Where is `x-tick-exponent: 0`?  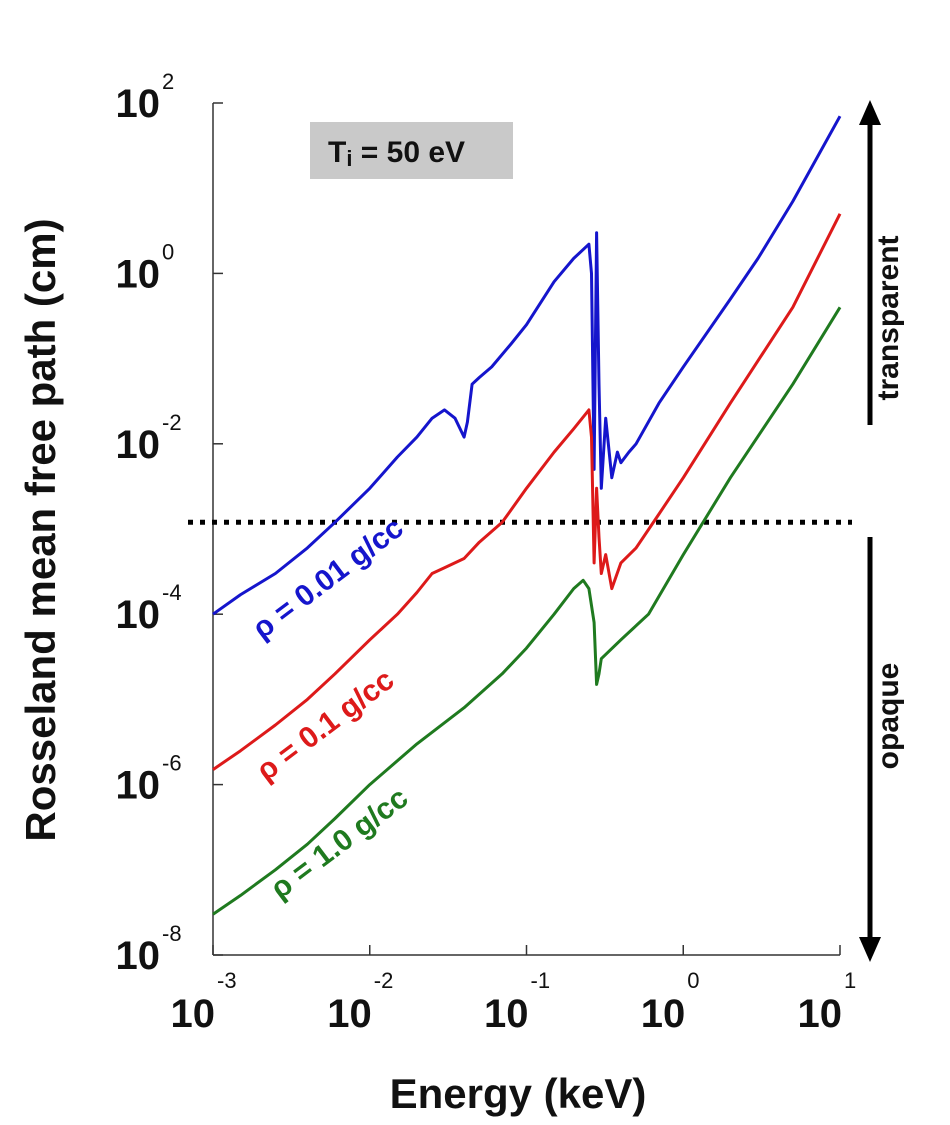 x-tick-exponent: 0 is located at coordinates (693, 980).